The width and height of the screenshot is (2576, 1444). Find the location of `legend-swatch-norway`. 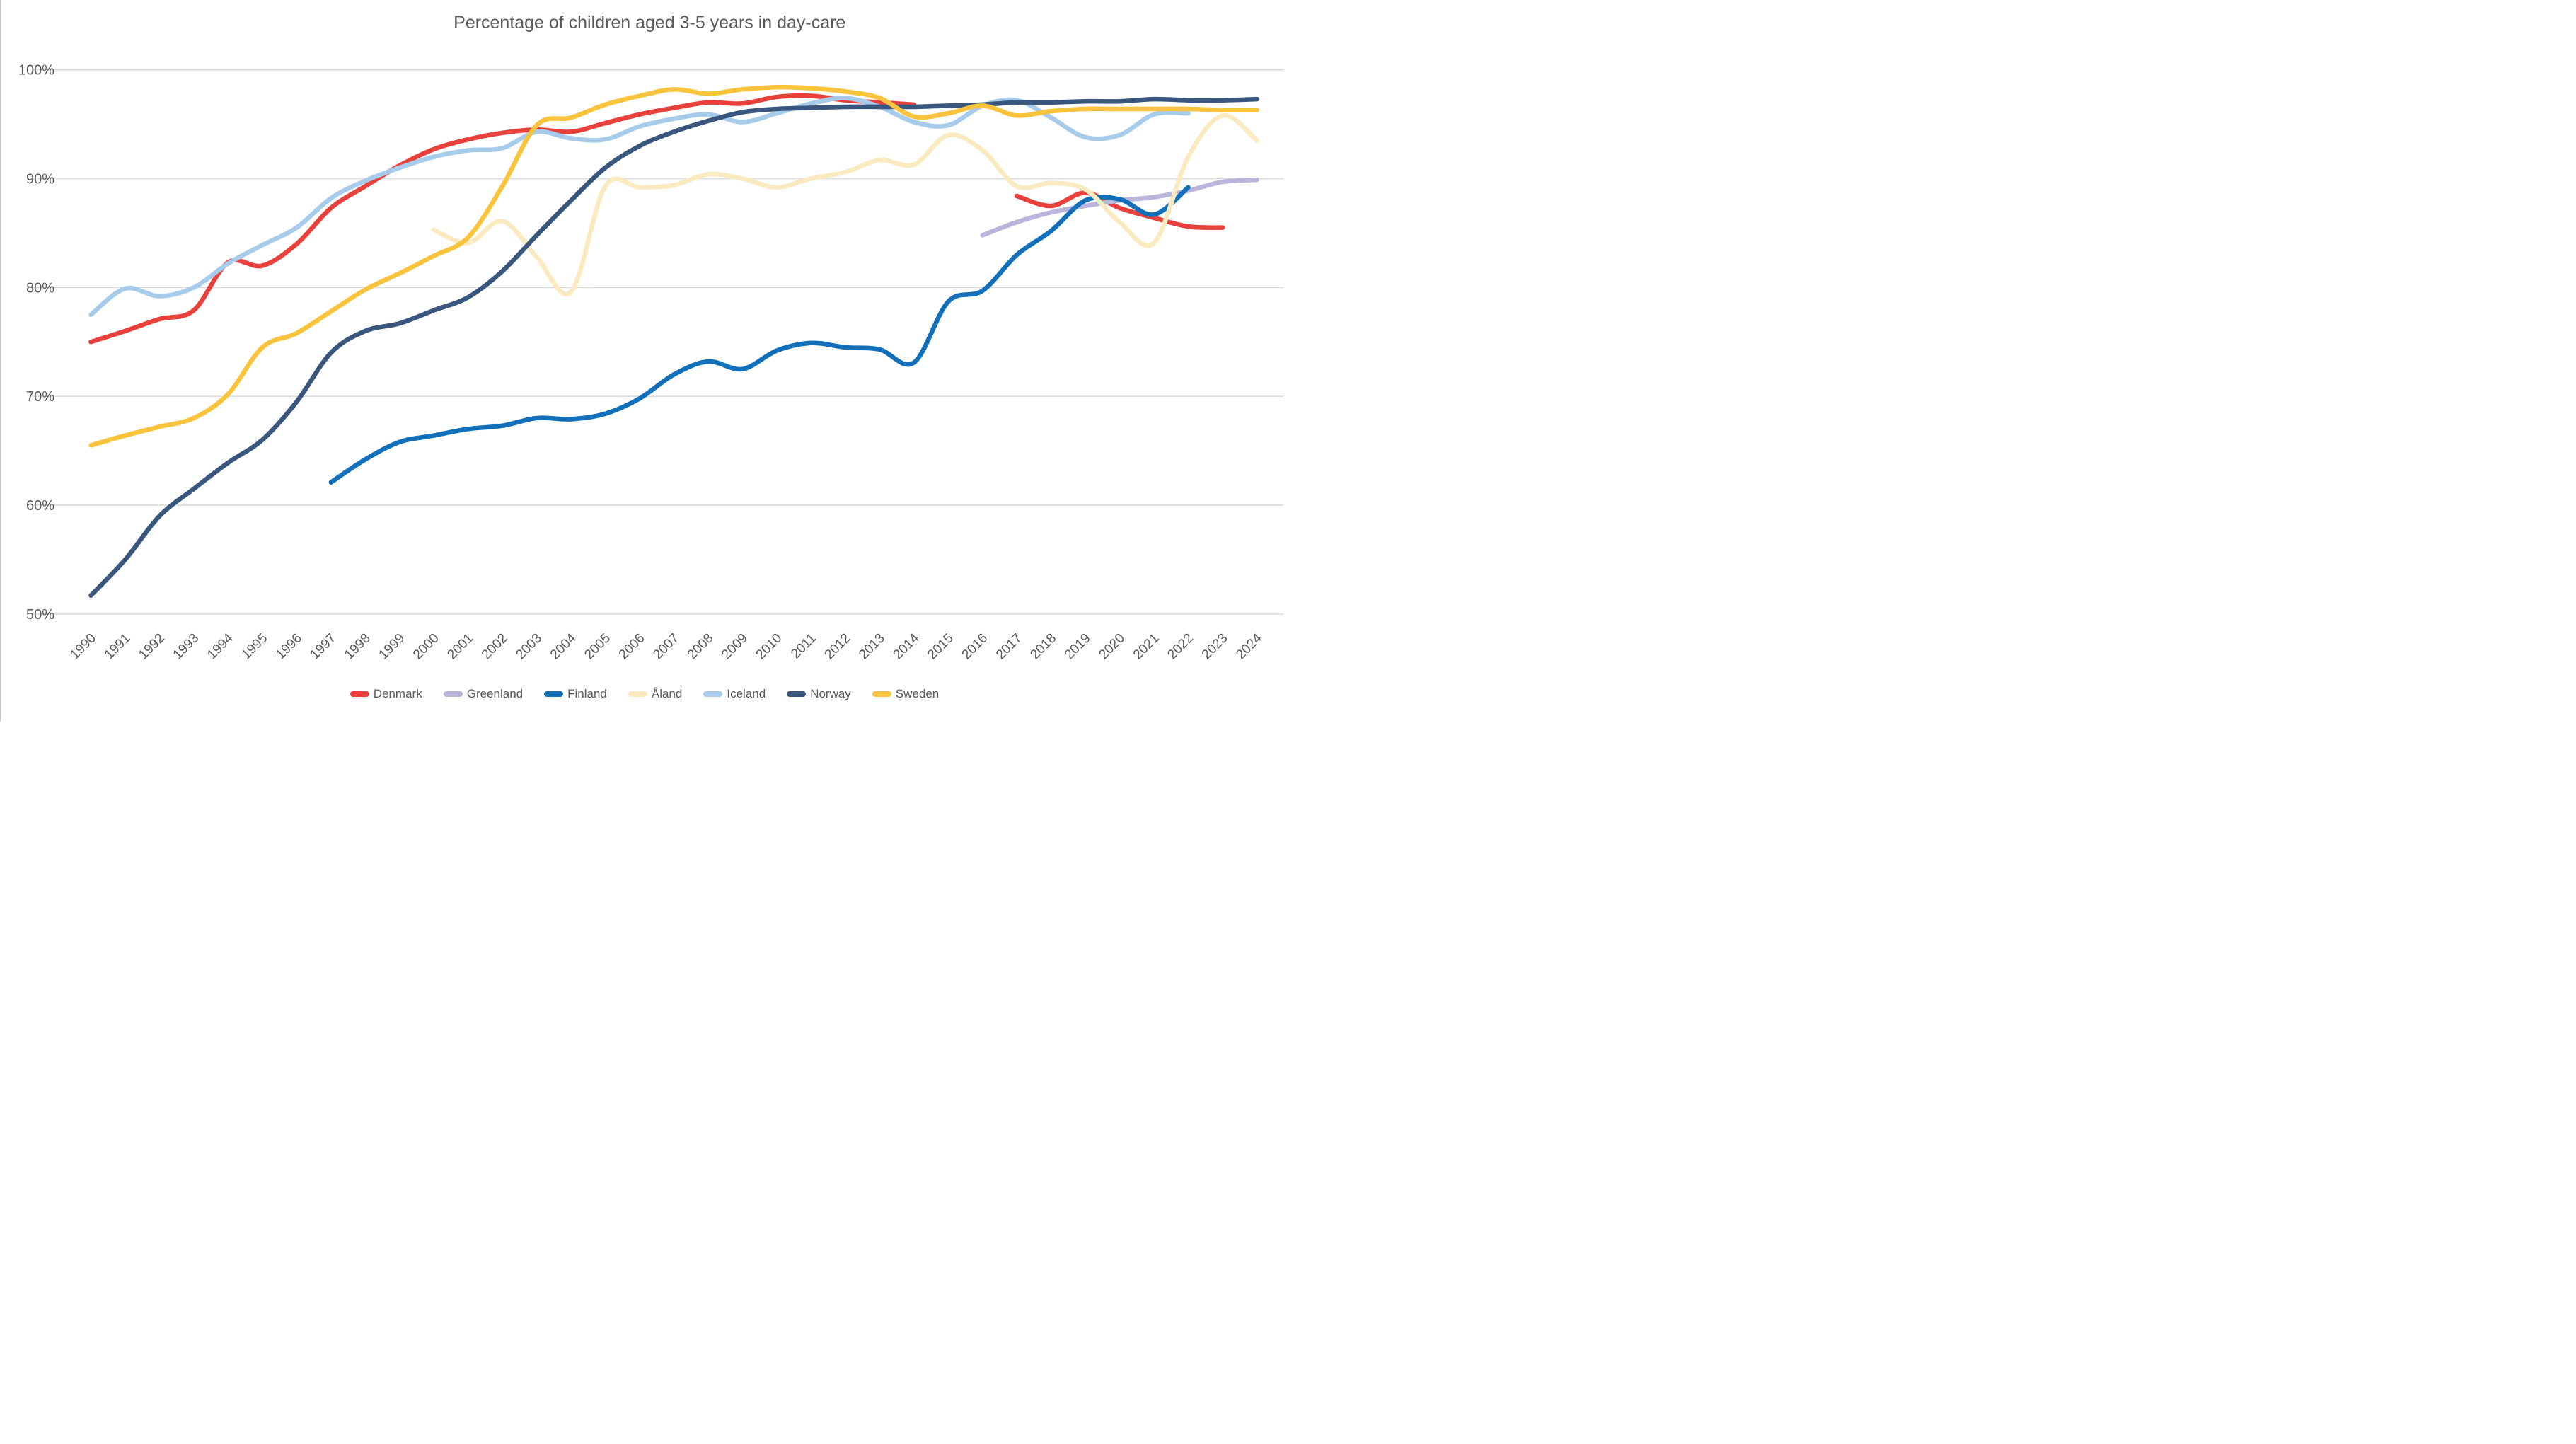

legend-swatch-norway is located at coordinates (797, 694).